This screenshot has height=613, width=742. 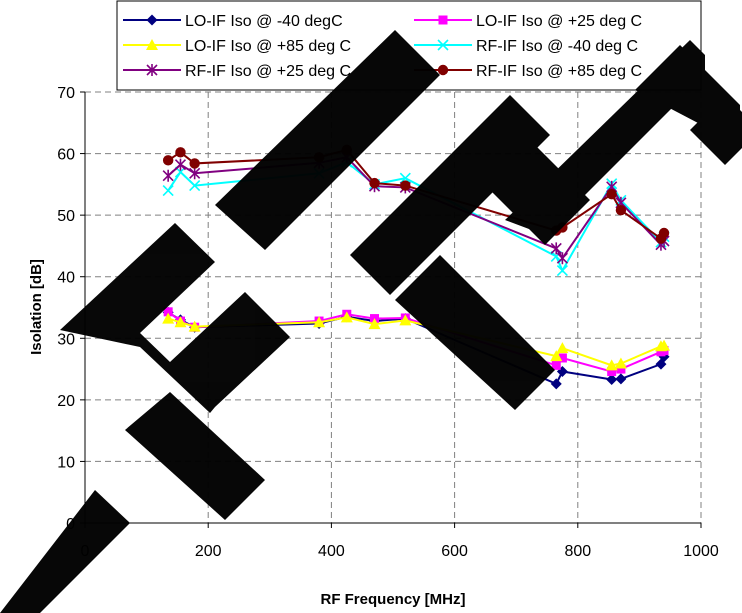 What do you see at coordinates (577, 551) in the screenshot?
I see `x-tick-label: 800` at bounding box center [577, 551].